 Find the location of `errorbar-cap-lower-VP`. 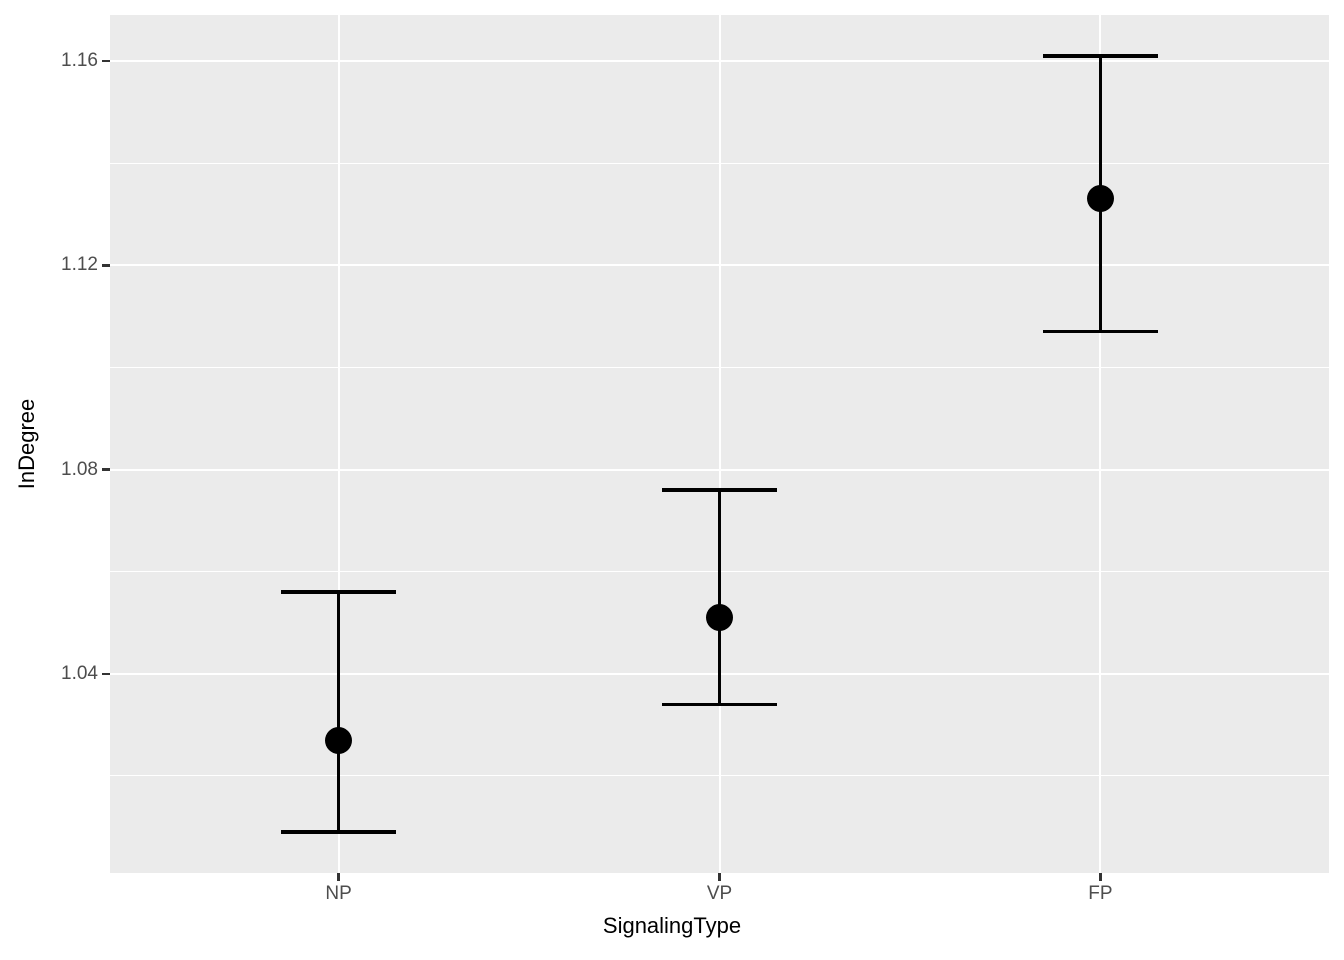

errorbar-cap-lower-VP is located at coordinates (719, 704).